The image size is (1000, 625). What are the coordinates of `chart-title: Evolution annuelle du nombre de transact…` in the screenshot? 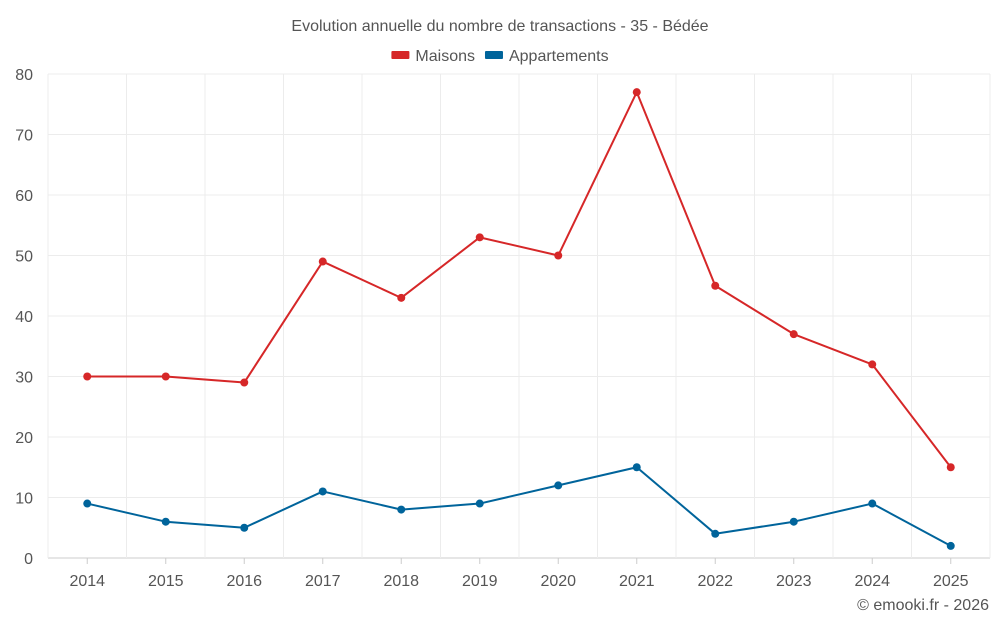 It's located at (499, 26).